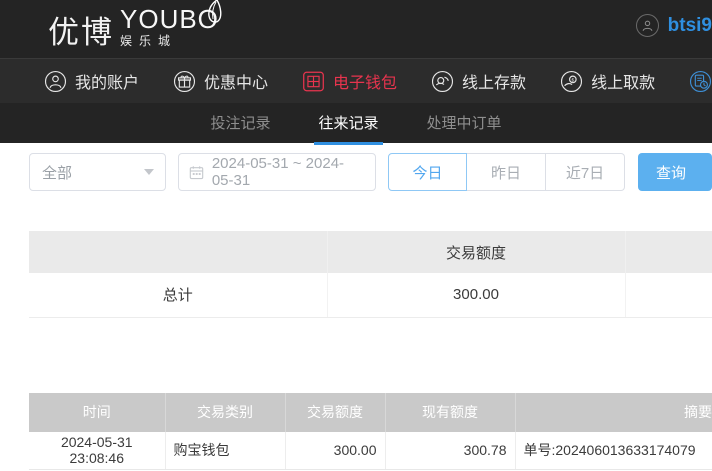 This screenshot has width=712, height=471. I want to click on gift-icon, so click(184, 81).